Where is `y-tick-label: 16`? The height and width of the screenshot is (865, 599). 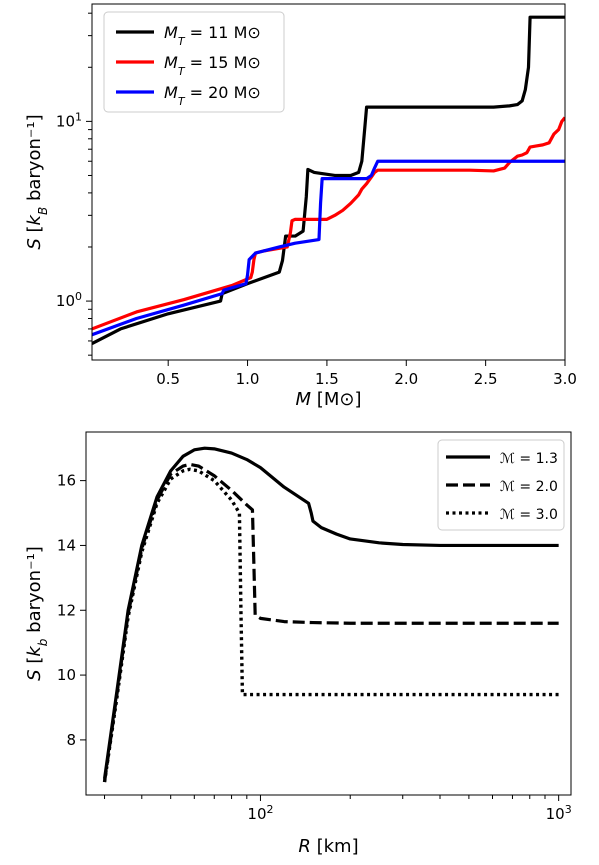 y-tick-label: 16 is located at coordinates (66, 481).